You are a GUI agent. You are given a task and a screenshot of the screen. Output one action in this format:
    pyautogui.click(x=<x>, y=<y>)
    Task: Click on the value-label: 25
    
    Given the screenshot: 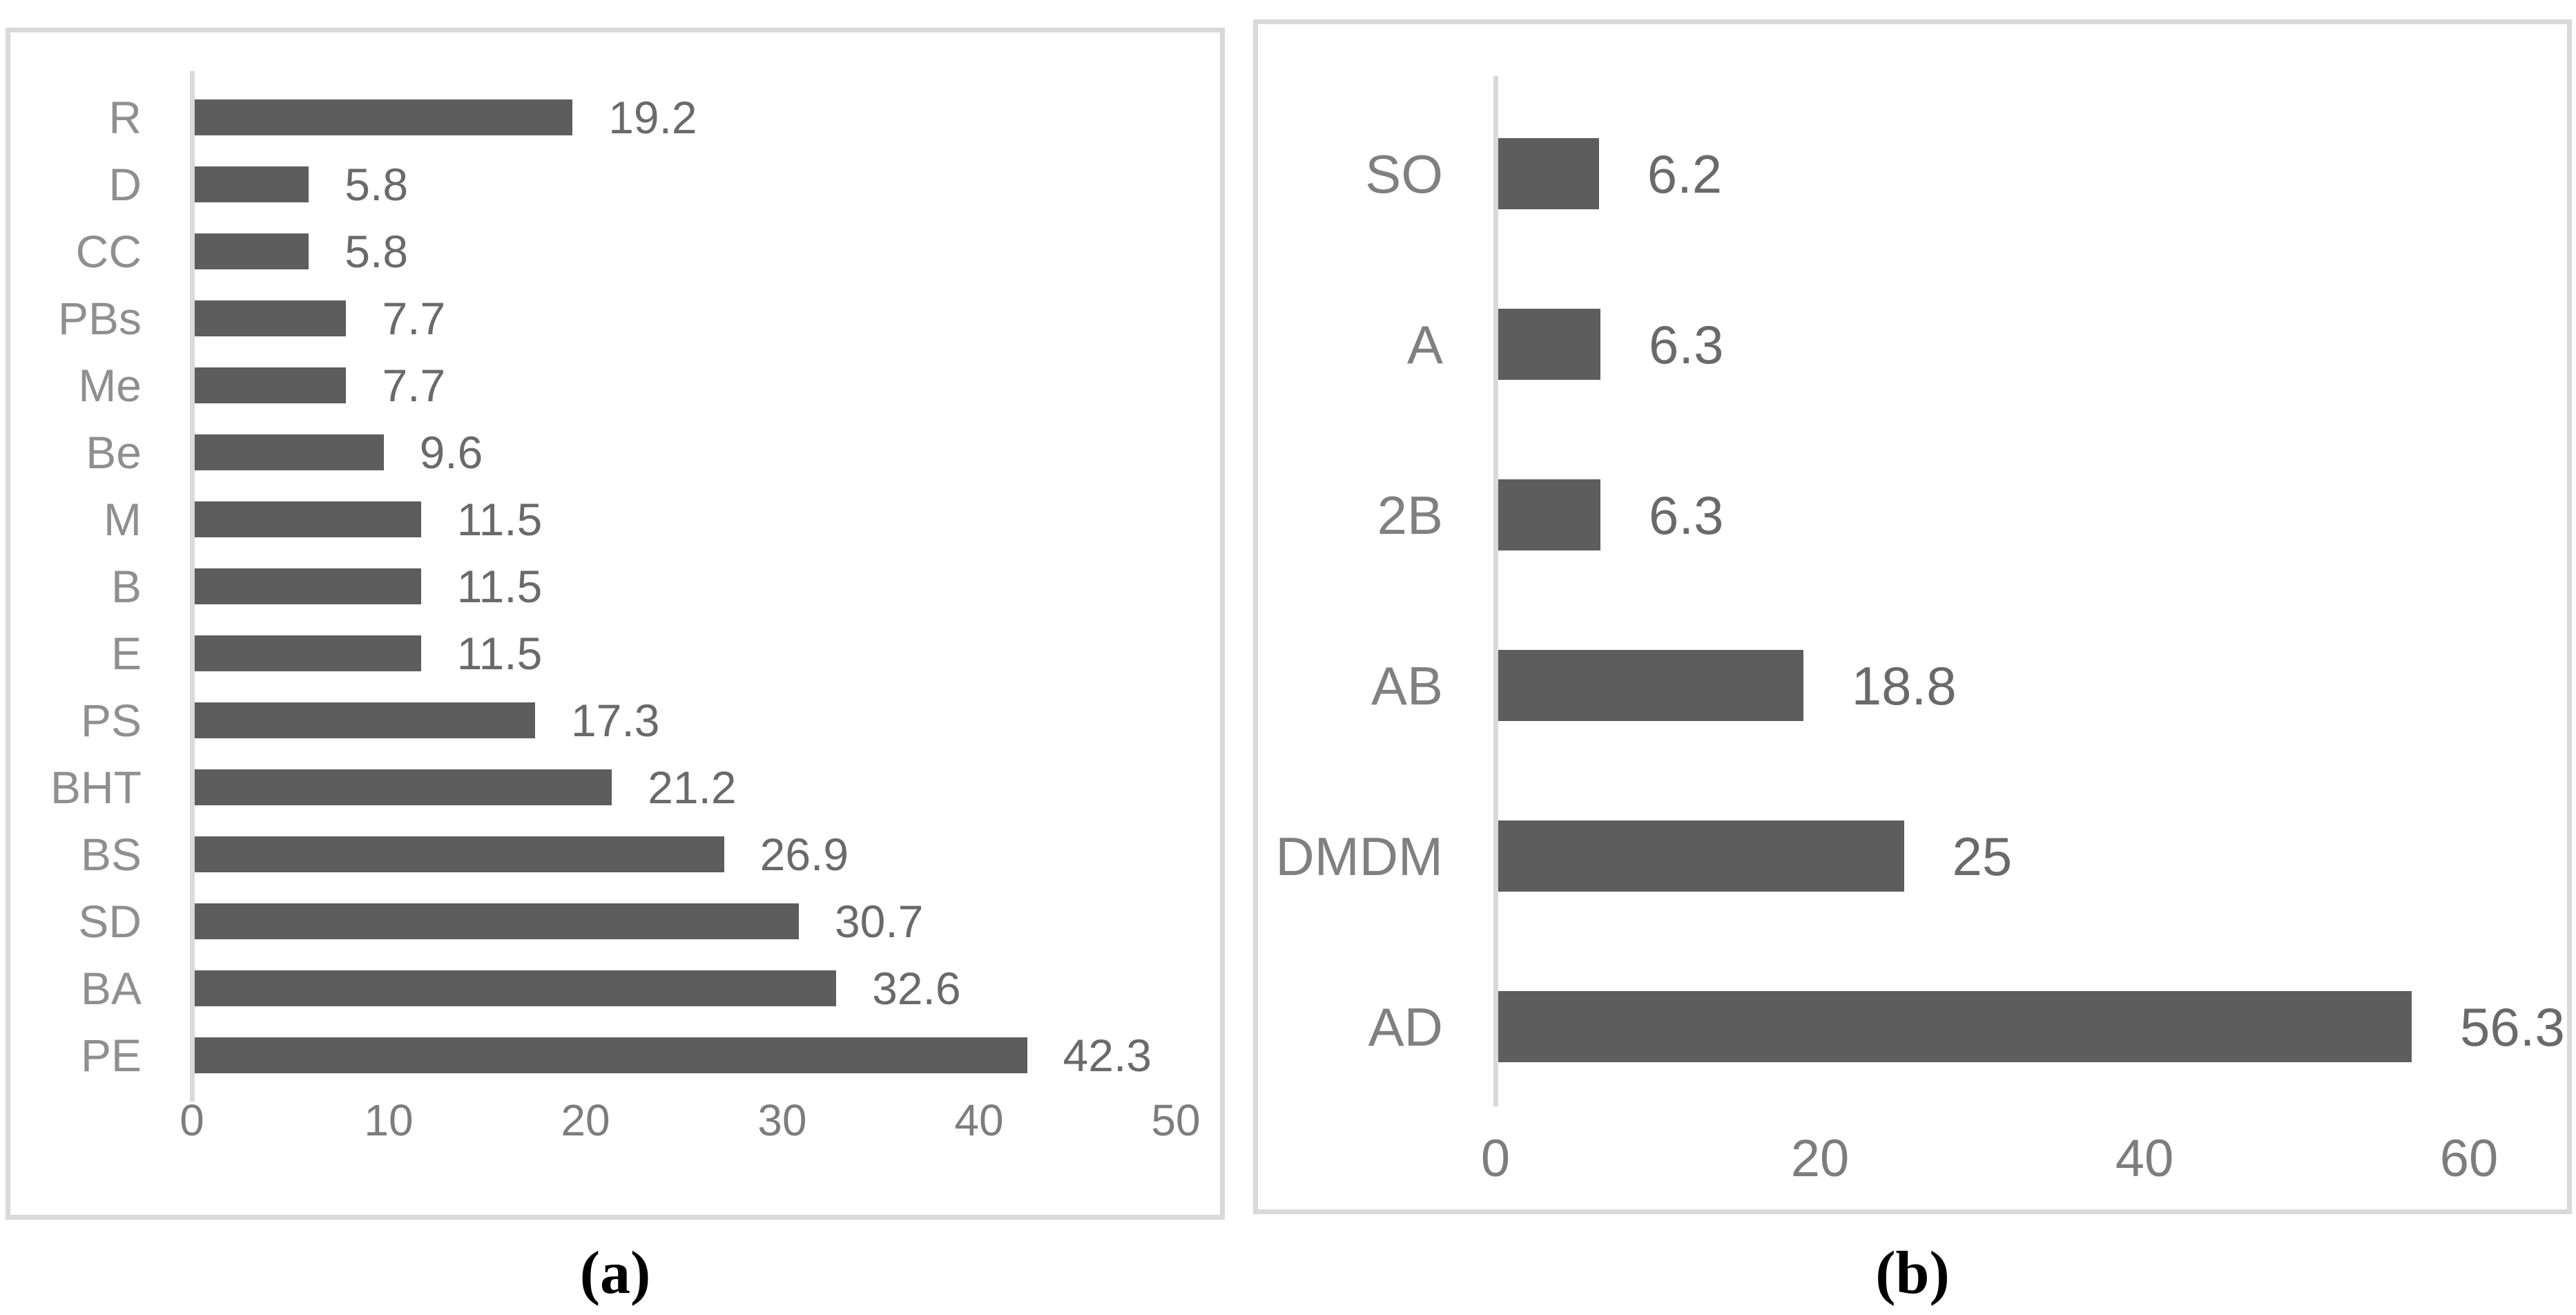 What is the action you would take?
    pyautogui.click(x=1983, y=856)
    